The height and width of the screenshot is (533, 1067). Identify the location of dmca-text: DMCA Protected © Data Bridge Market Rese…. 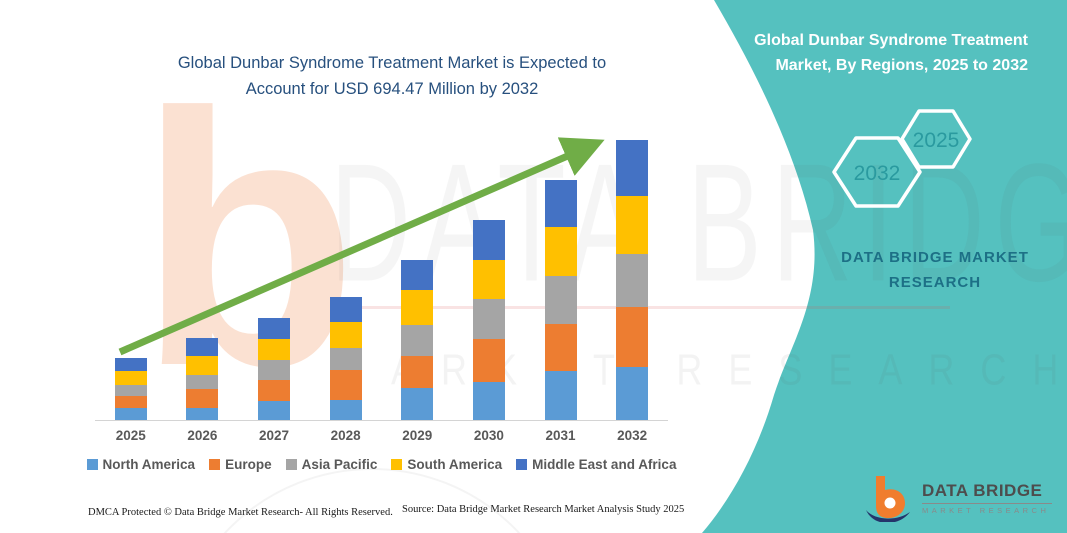
(240, 512).